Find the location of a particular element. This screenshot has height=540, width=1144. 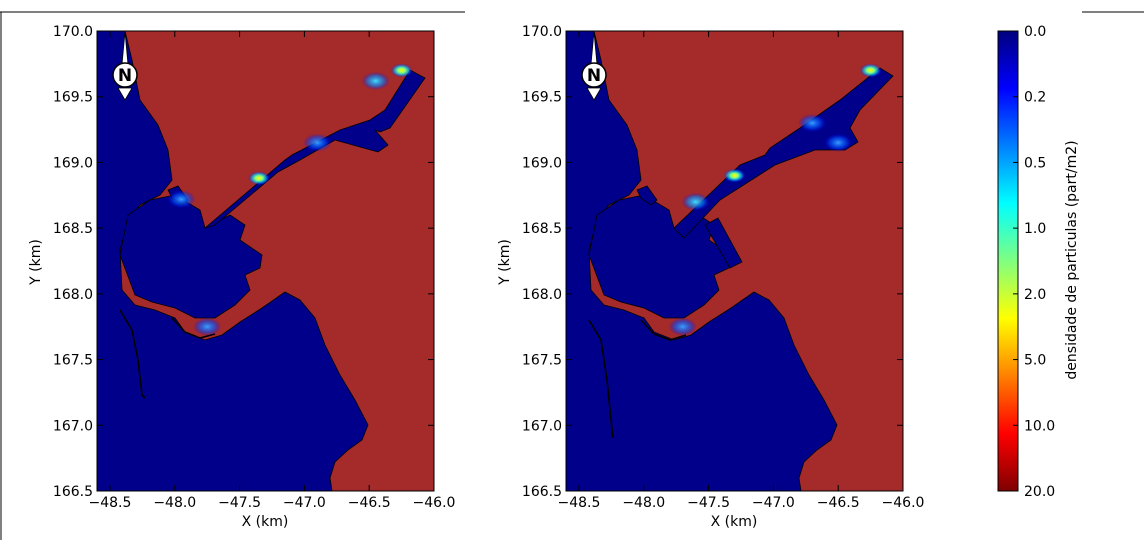

y-axis-title-left: Y (km) is located at coordinates (36, 262).